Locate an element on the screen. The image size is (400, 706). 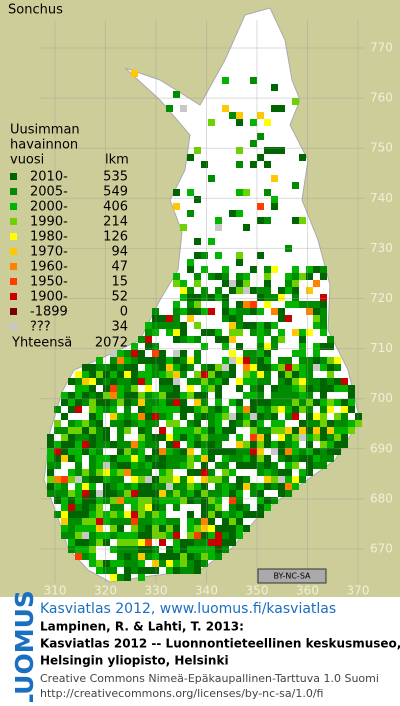
legend-column: vuosi is located at coordinates (27, 160).